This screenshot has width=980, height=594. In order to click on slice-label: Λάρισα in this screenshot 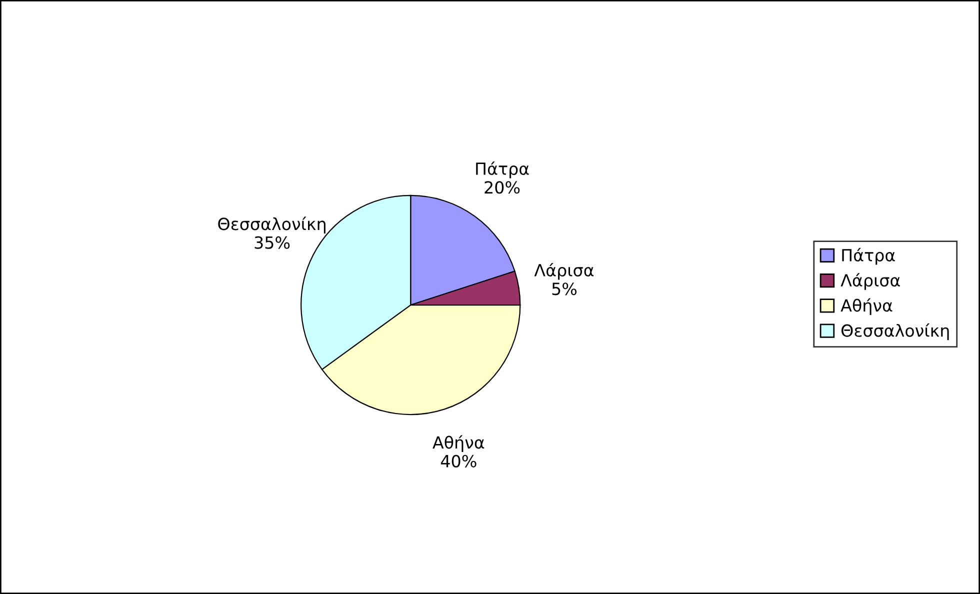, I will do `click(564, 271)`.